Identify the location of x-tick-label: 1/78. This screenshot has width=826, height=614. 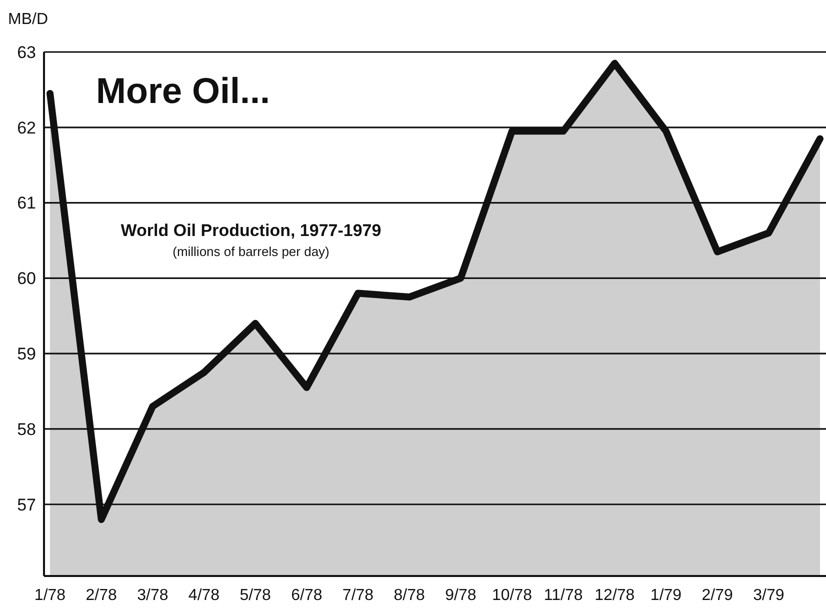
(50, 595).